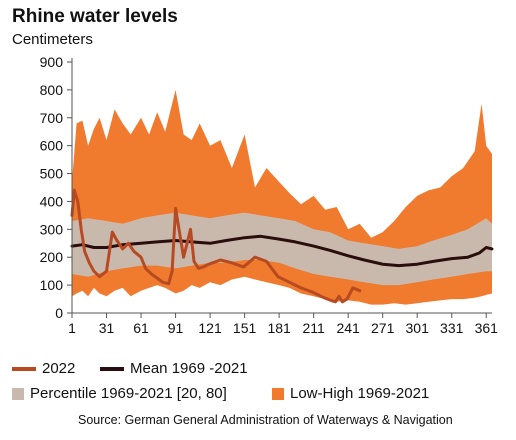 The image size is (516, 440). I want to click on legend-item-percentile: Percentile 1969-2021 [20, 80], so click(119, 393).